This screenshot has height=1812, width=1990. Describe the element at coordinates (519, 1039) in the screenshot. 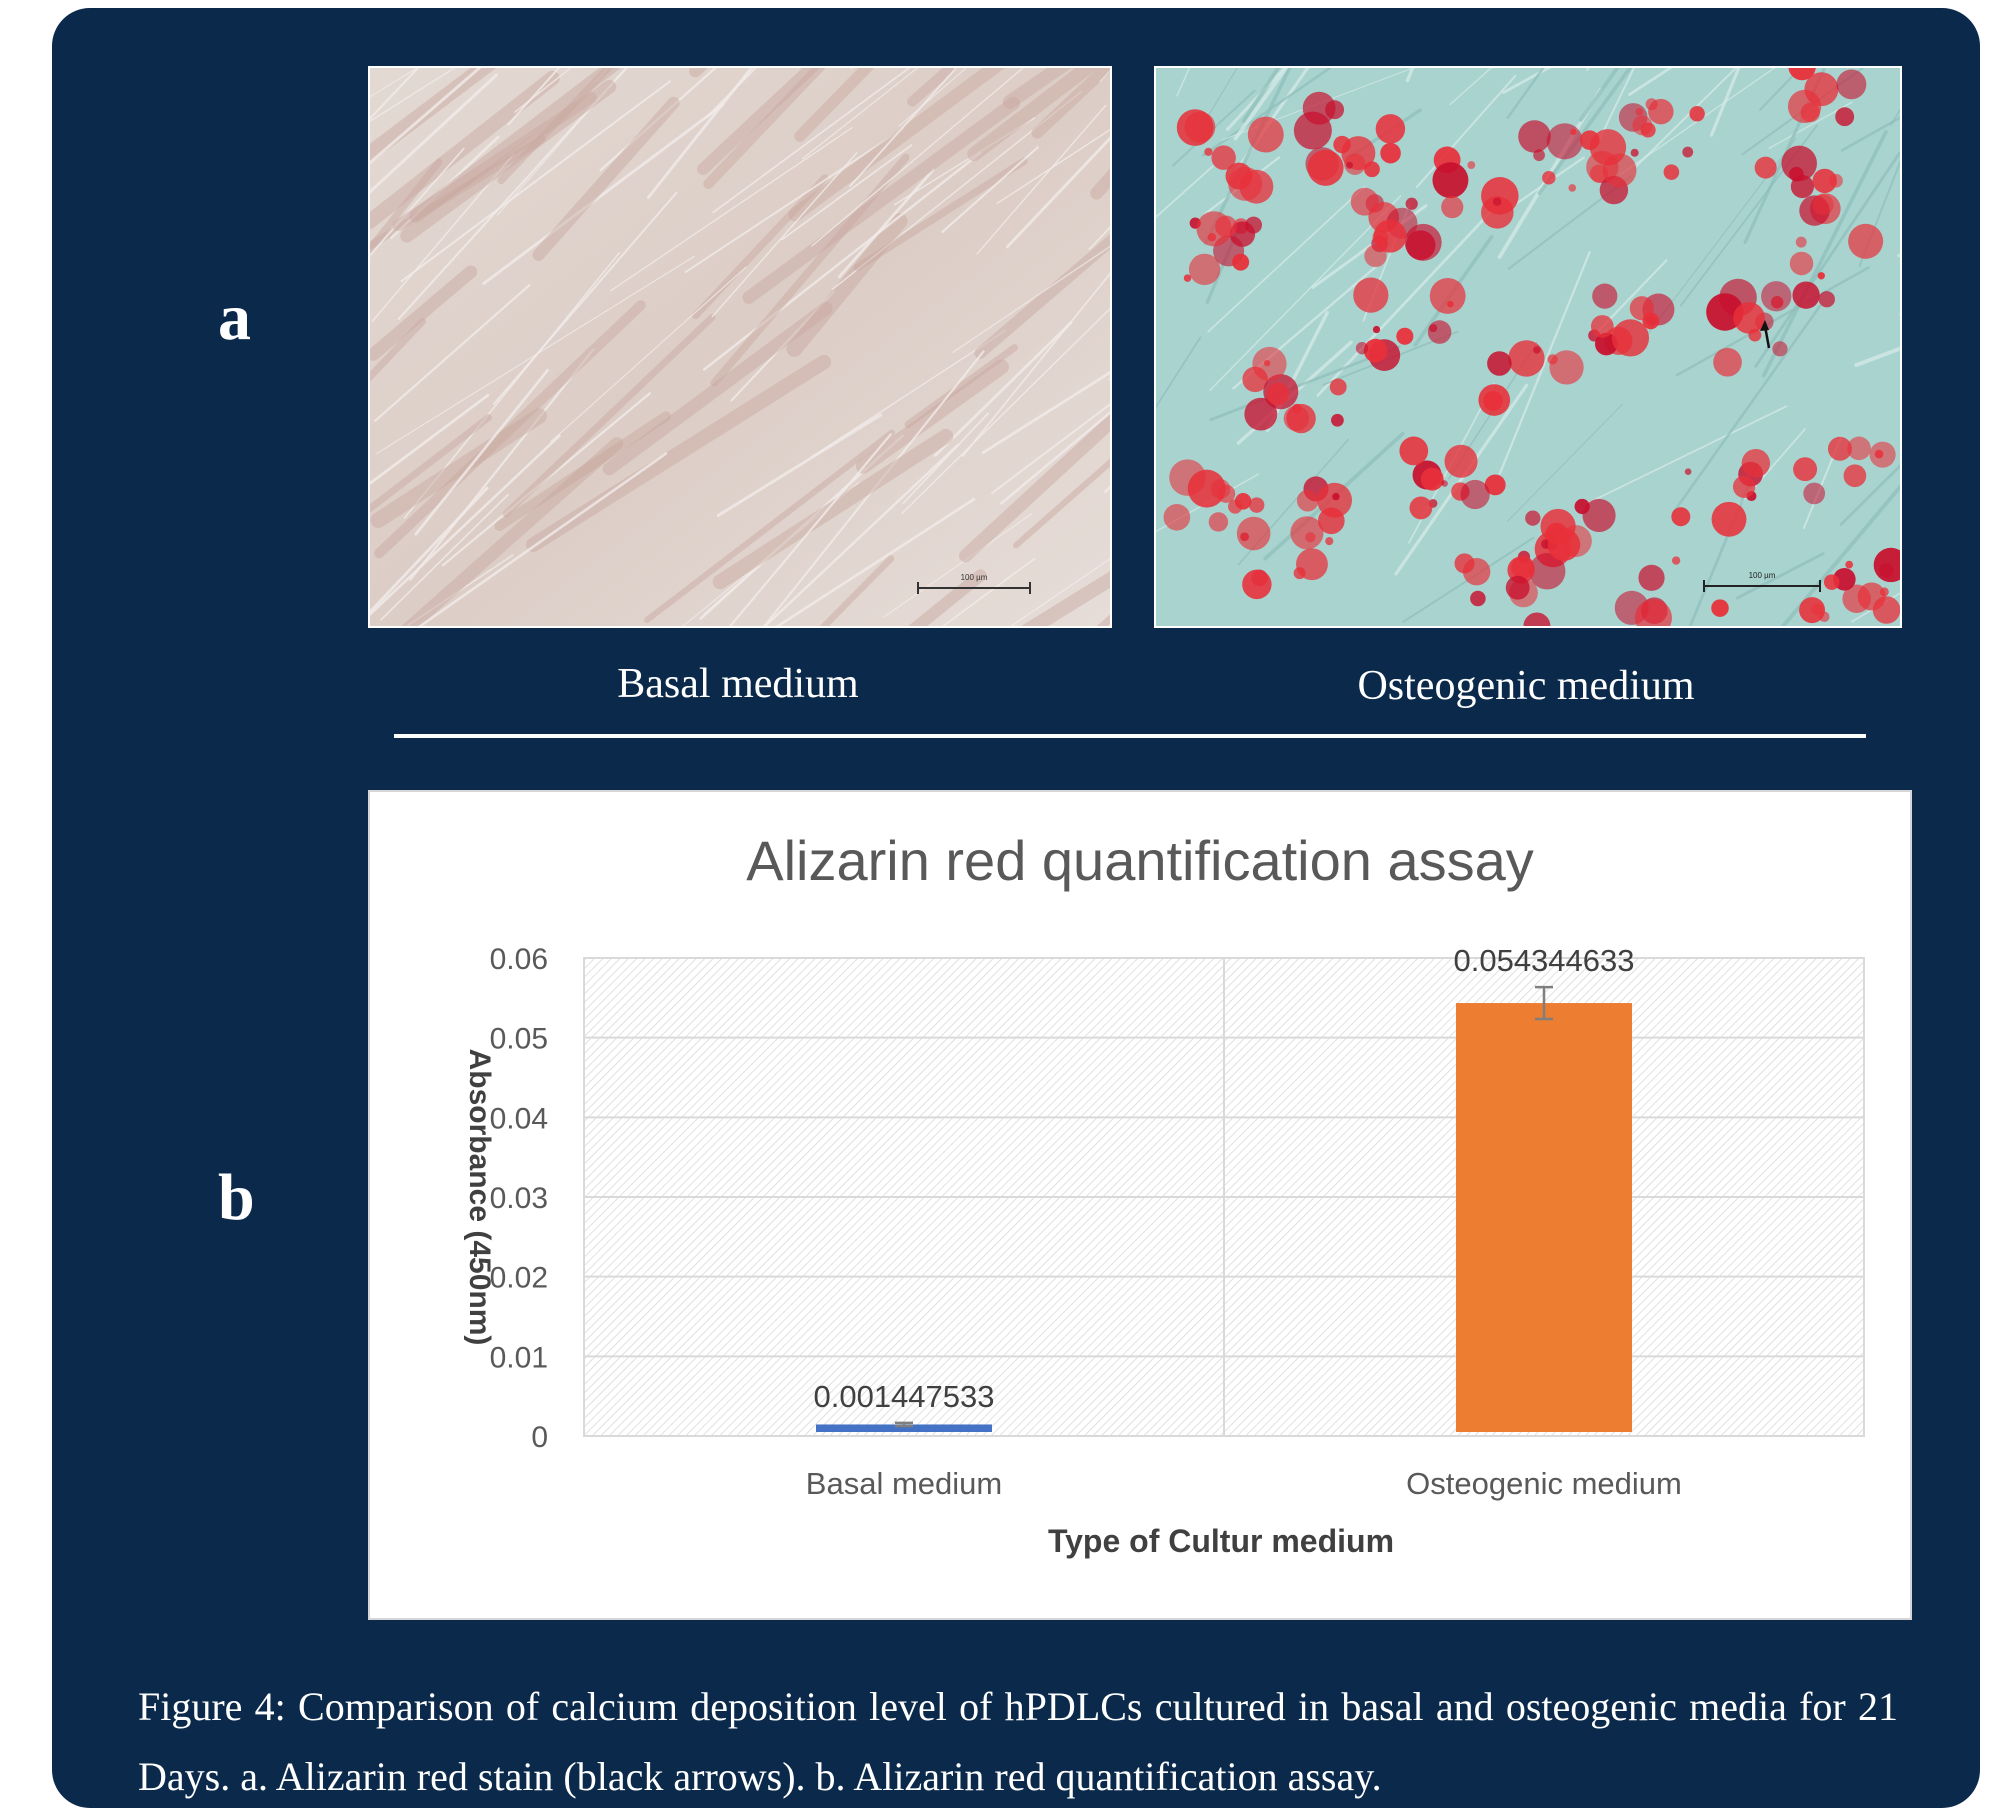

I see `y-tick-label: 0.05` at that location.